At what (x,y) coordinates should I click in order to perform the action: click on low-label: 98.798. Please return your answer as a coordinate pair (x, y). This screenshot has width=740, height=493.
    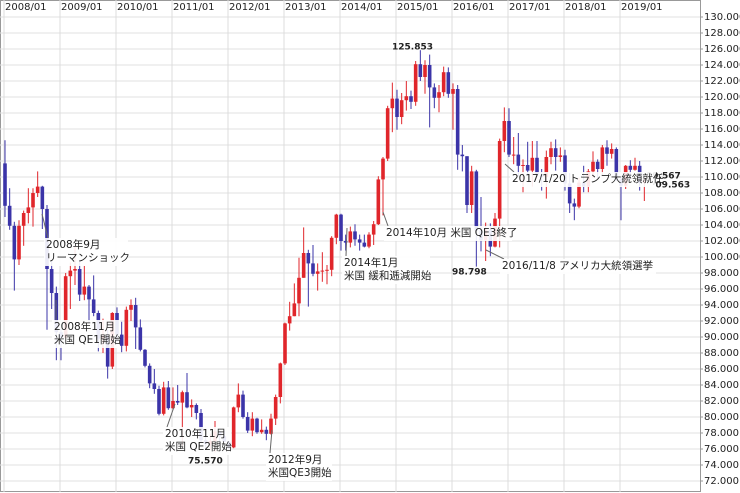
    Looking at the image, I should click on (469, 273).